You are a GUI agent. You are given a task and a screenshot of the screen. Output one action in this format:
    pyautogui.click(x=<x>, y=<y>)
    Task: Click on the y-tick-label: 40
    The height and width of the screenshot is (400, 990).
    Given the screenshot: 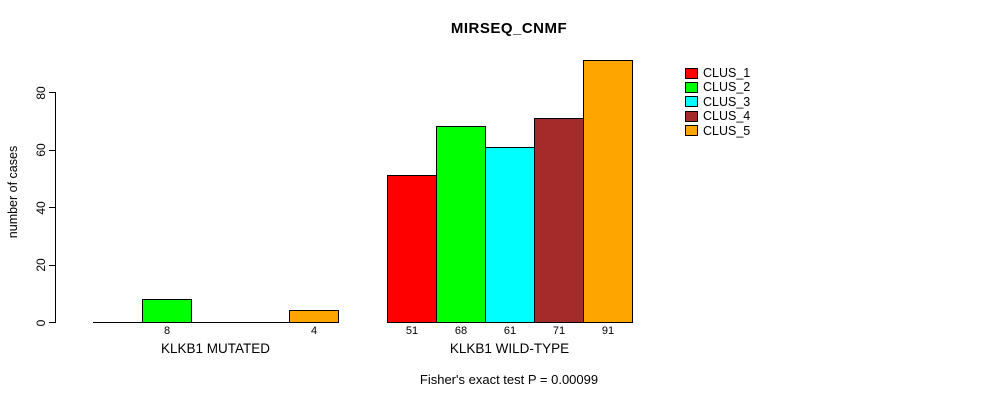 What is the action you would take?
    pyautogui.click(x=41, y=207)
    